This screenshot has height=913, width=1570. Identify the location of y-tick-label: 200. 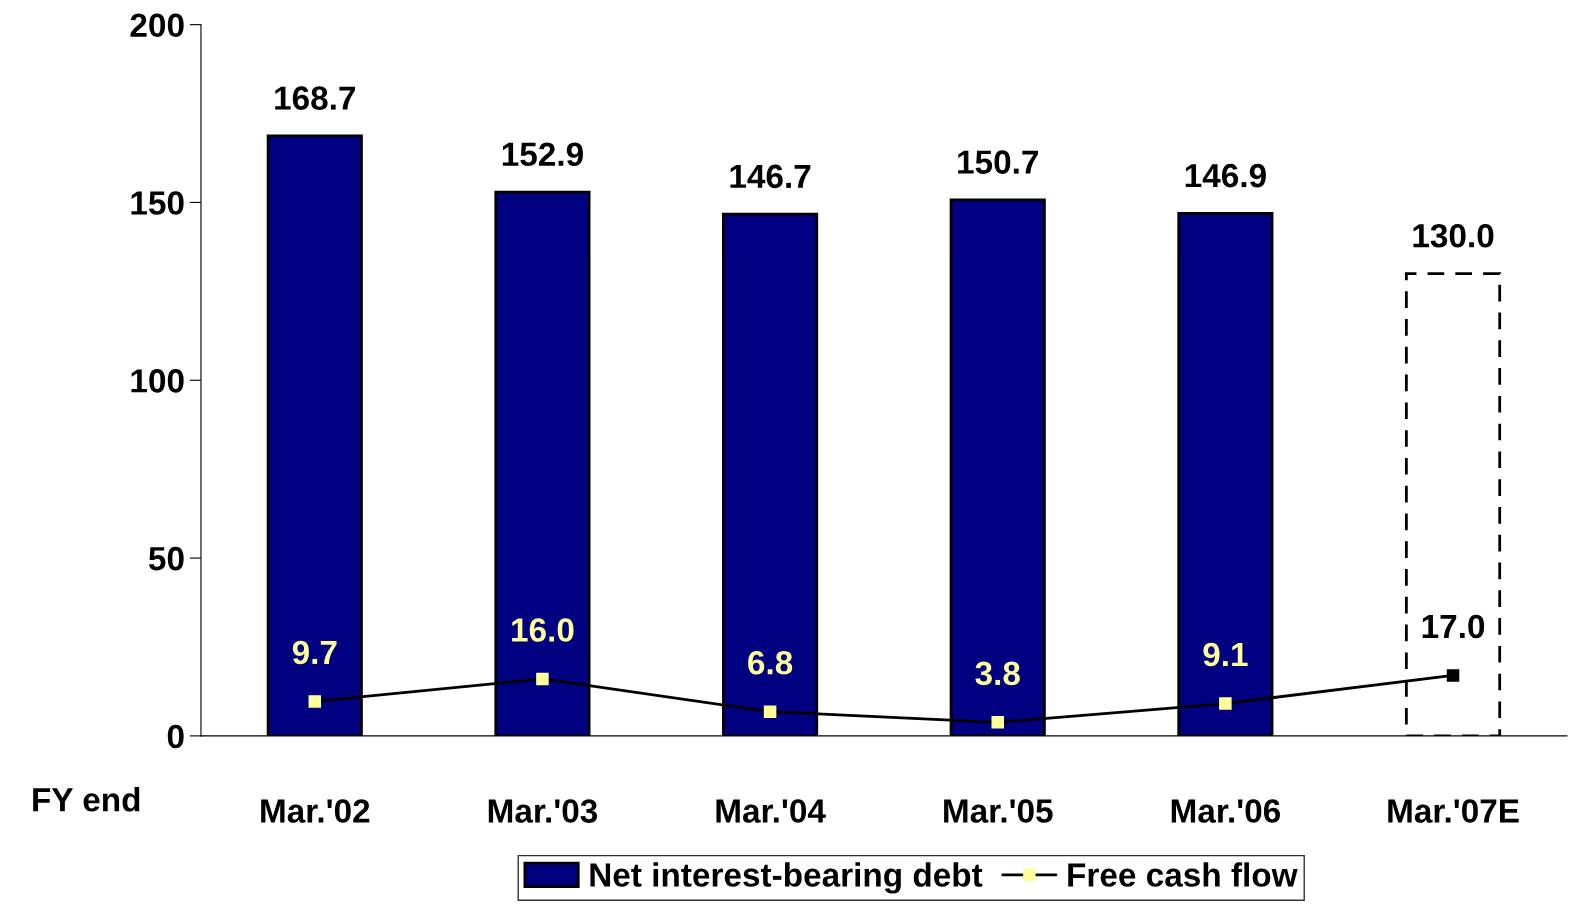
(157, 25).